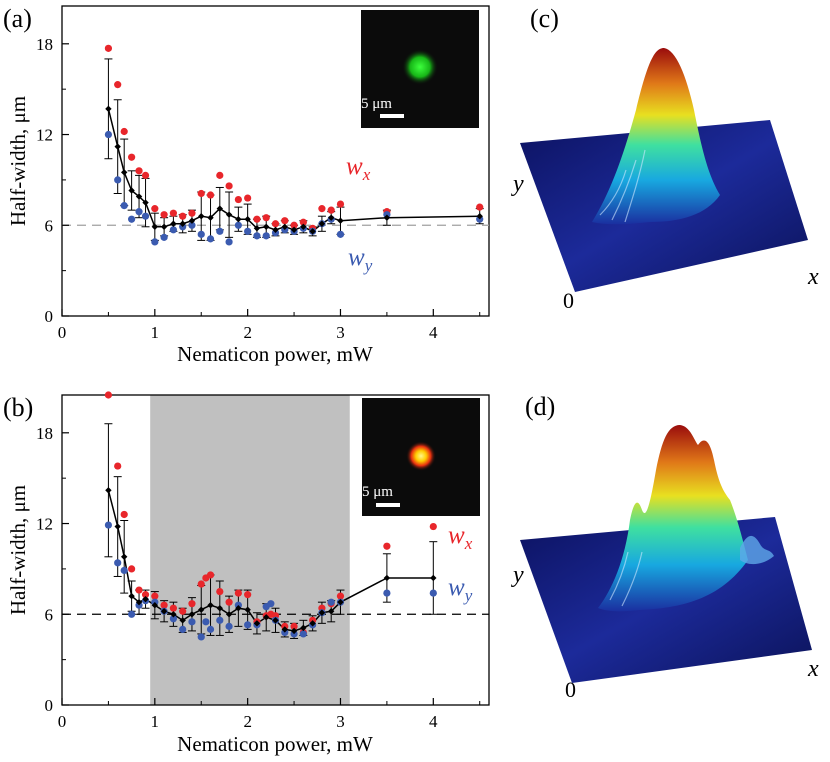 This screenshot has height=762, width=830. Describe the element at coordinates (433, 332) in the screenshot. I see `x-tick-label: 4` at that location.